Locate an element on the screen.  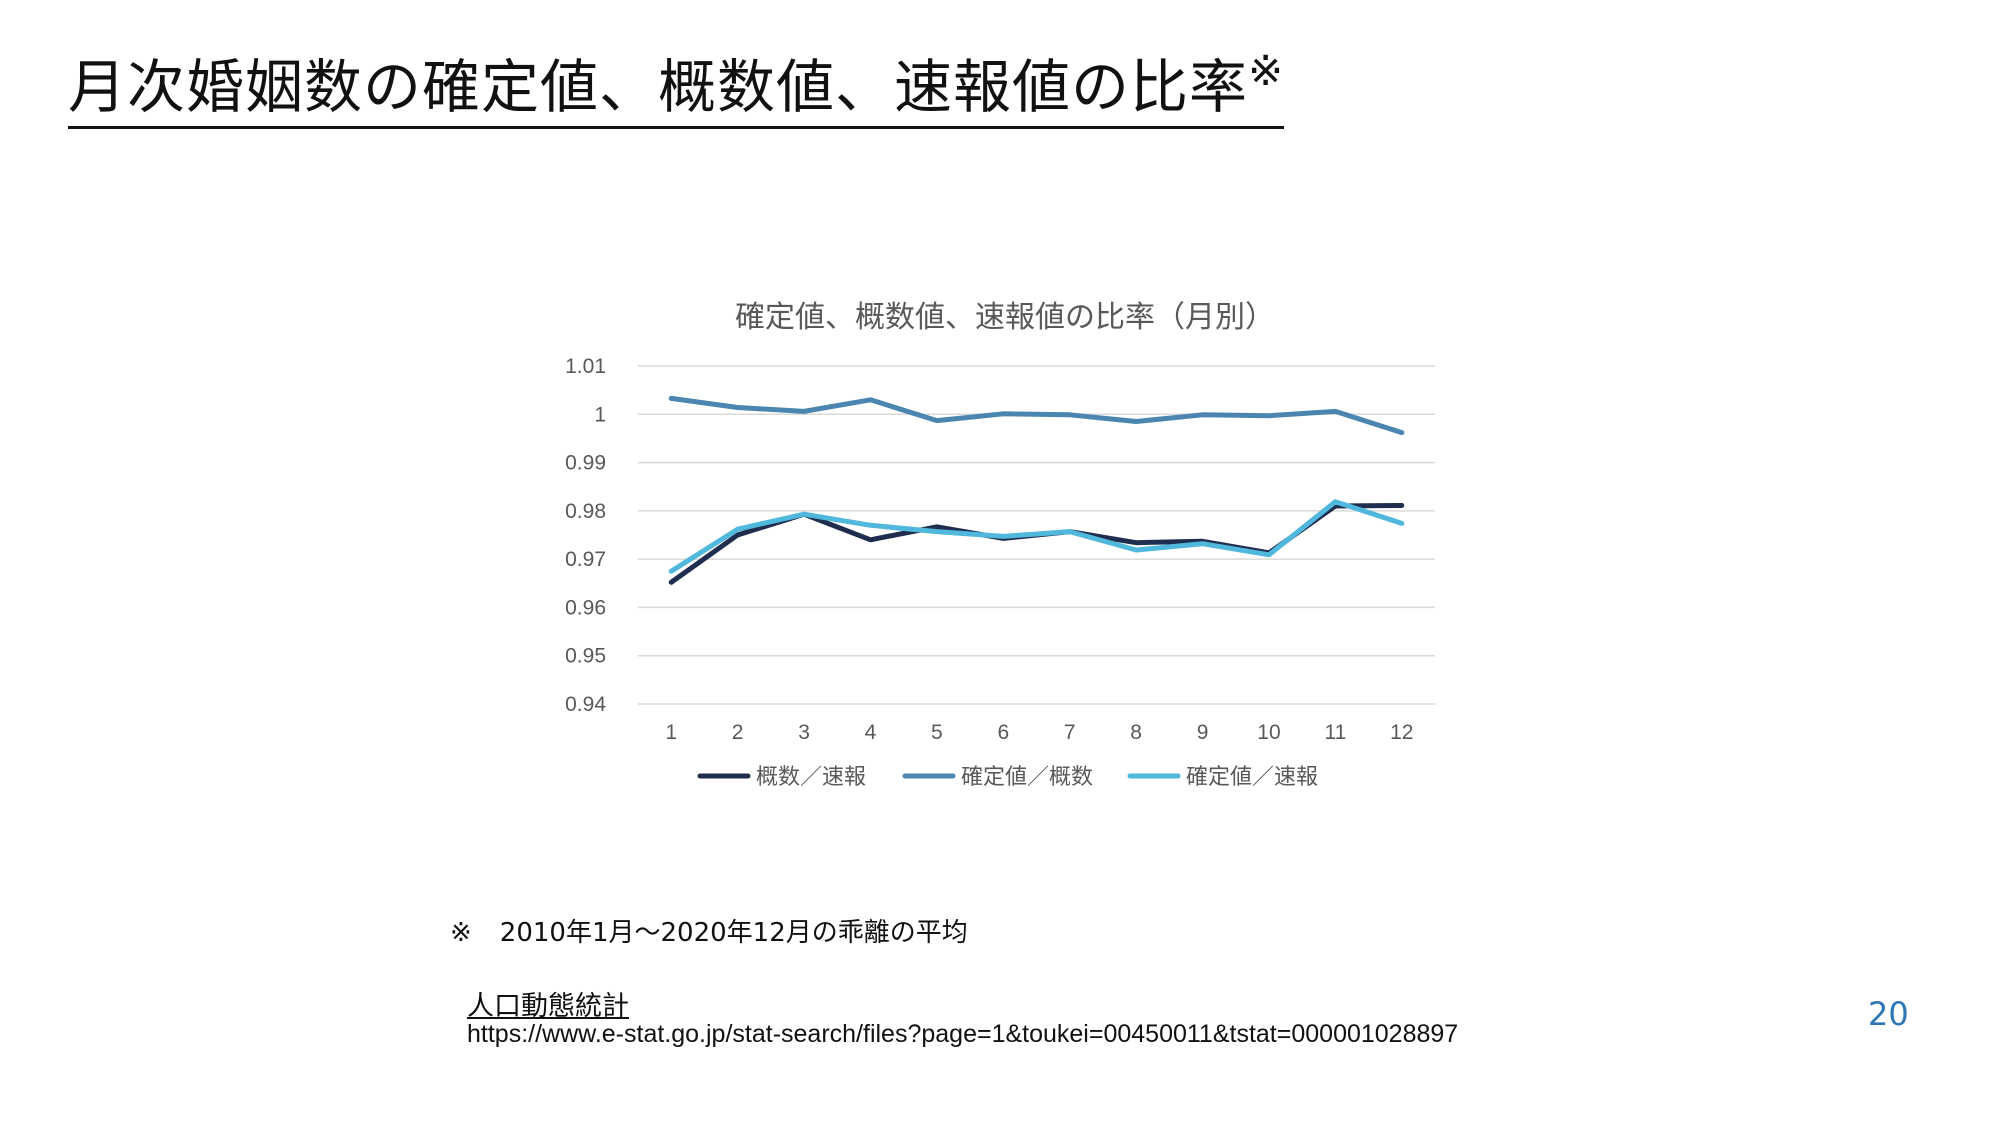
footnote-symbol: ※ is located at coordinates (461, 933).